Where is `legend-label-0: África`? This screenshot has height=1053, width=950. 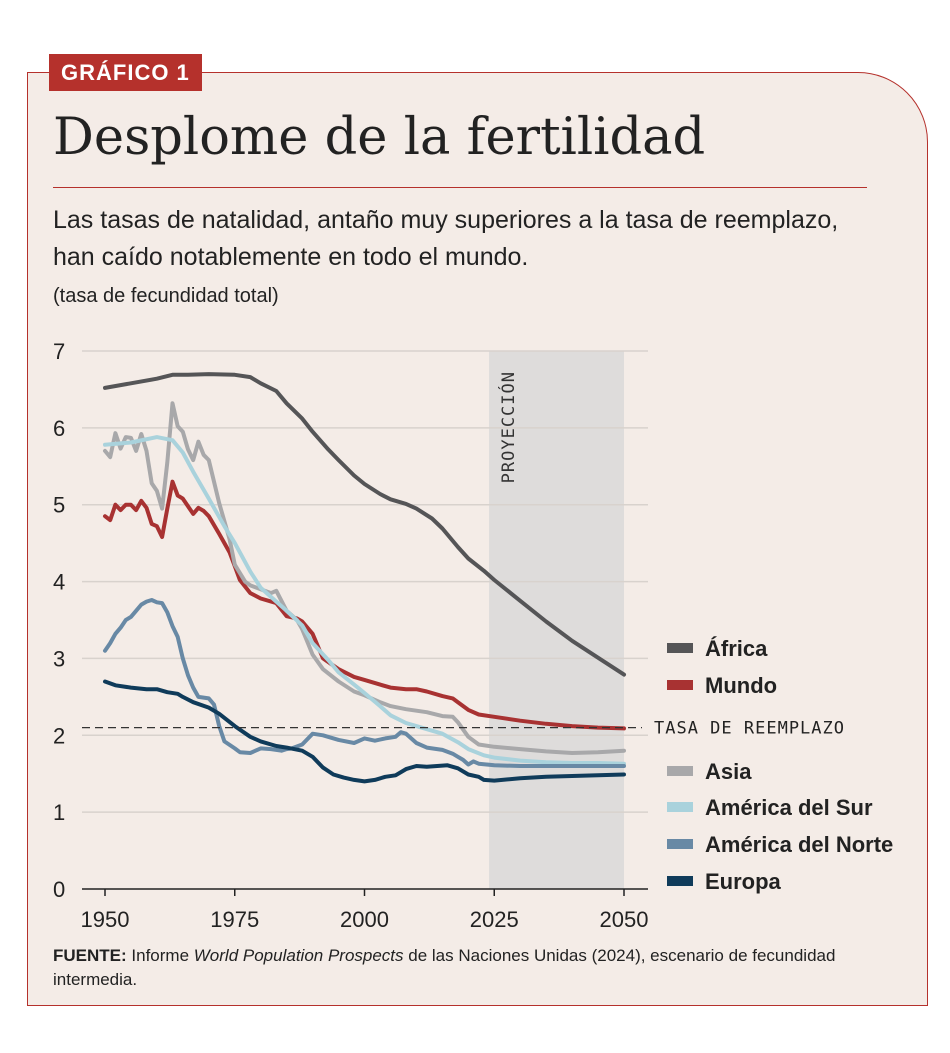 legend-label-0: África is located at coordinates (736, 648).